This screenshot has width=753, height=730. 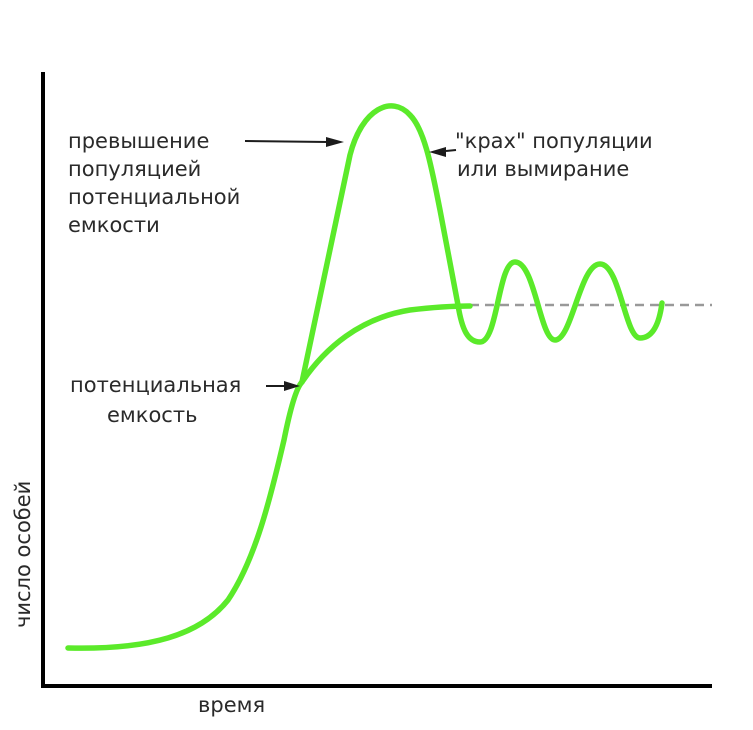 What do you see at coordinates (294, 142) in the screenshot?
I see `overshoot-arrow` at bounding box center [294, 142].